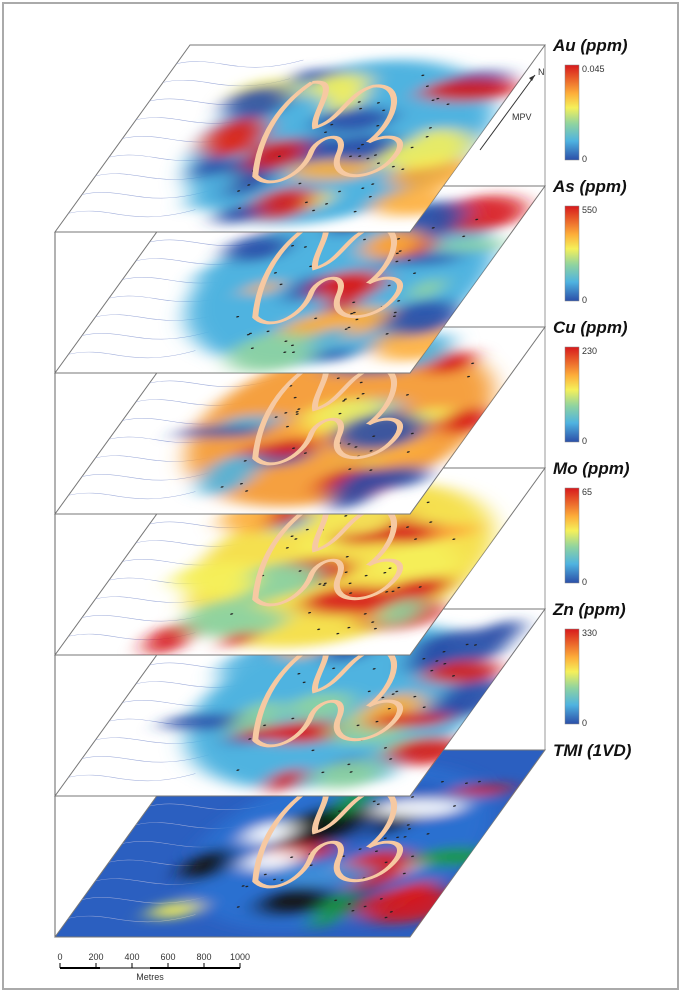 Image resolution: width=681 pixels, height=992 pixels. Describe the element at coordinates (572, 112) in the screenshot. I see `colorbar` at that location.